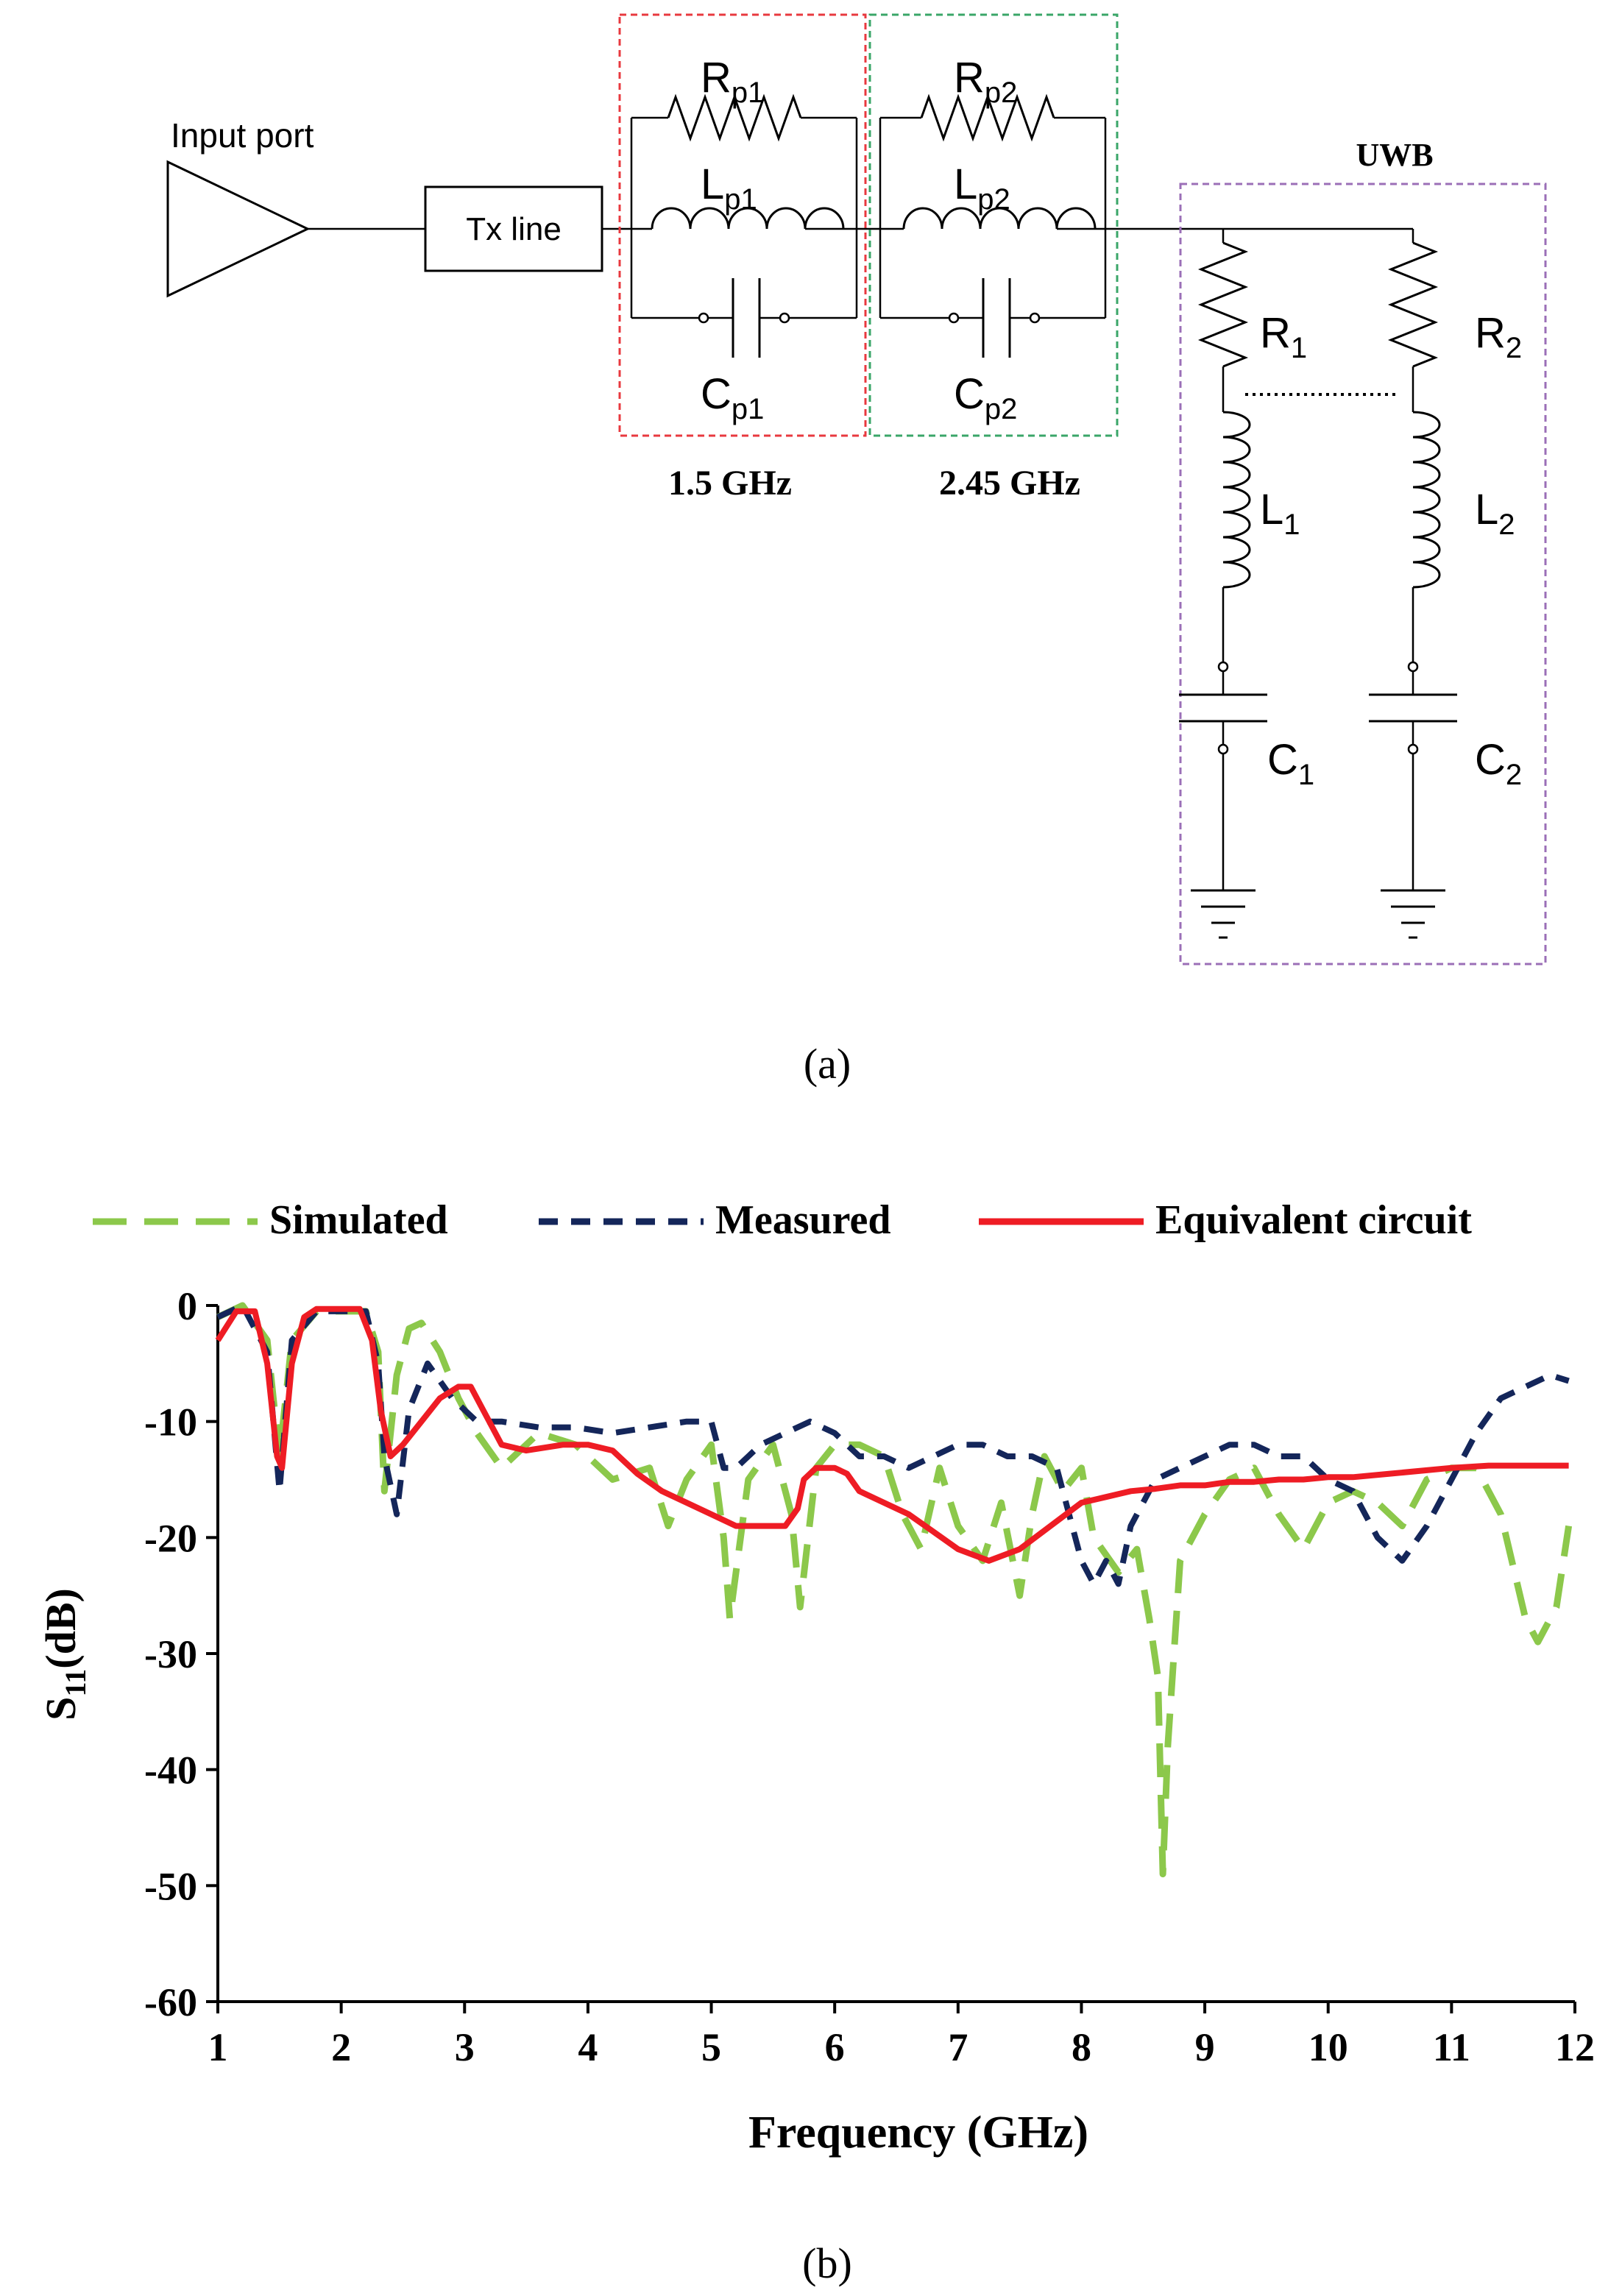 This screenshot has width=1622, height=2296. I want to click on y-tick-label: -50, so click(170, 1886).